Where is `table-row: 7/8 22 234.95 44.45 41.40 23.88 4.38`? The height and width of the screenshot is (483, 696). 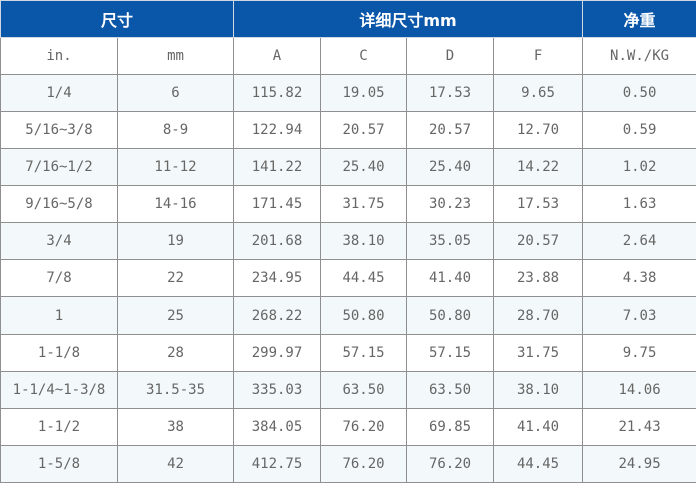 table-row: 7/8 22 234.95 44.45 41.40 23.88 4.38 is located at coordinates (348, 278).